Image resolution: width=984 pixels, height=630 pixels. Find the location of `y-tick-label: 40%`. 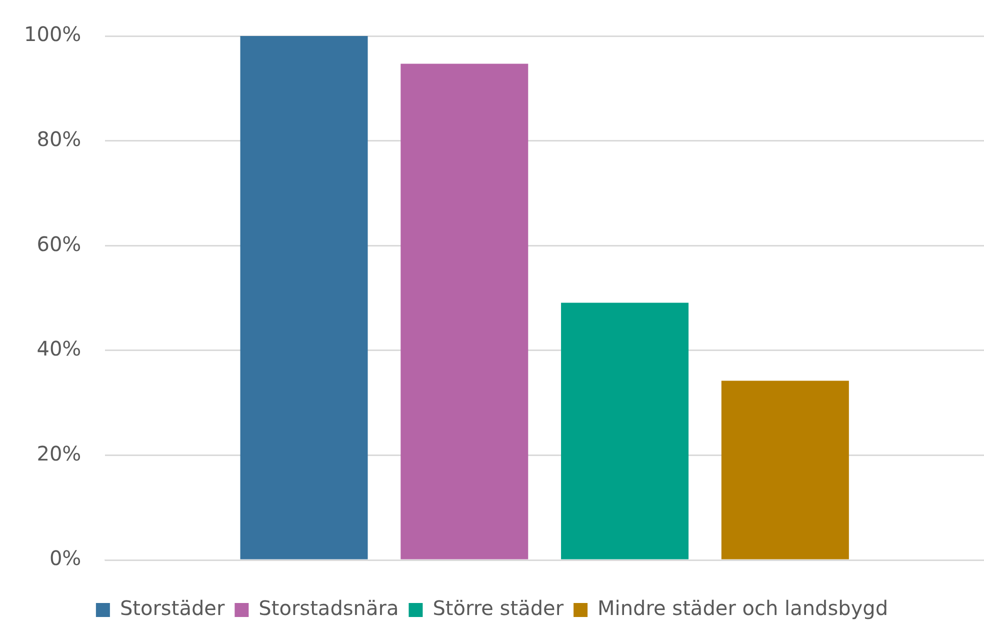

y-tick-label: 40% is located at coordinates (59, 348).